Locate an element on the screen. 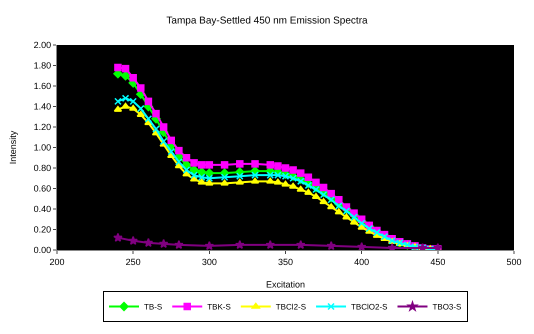  y-tick-label: 1.40 is located at coordinates (43, 107).